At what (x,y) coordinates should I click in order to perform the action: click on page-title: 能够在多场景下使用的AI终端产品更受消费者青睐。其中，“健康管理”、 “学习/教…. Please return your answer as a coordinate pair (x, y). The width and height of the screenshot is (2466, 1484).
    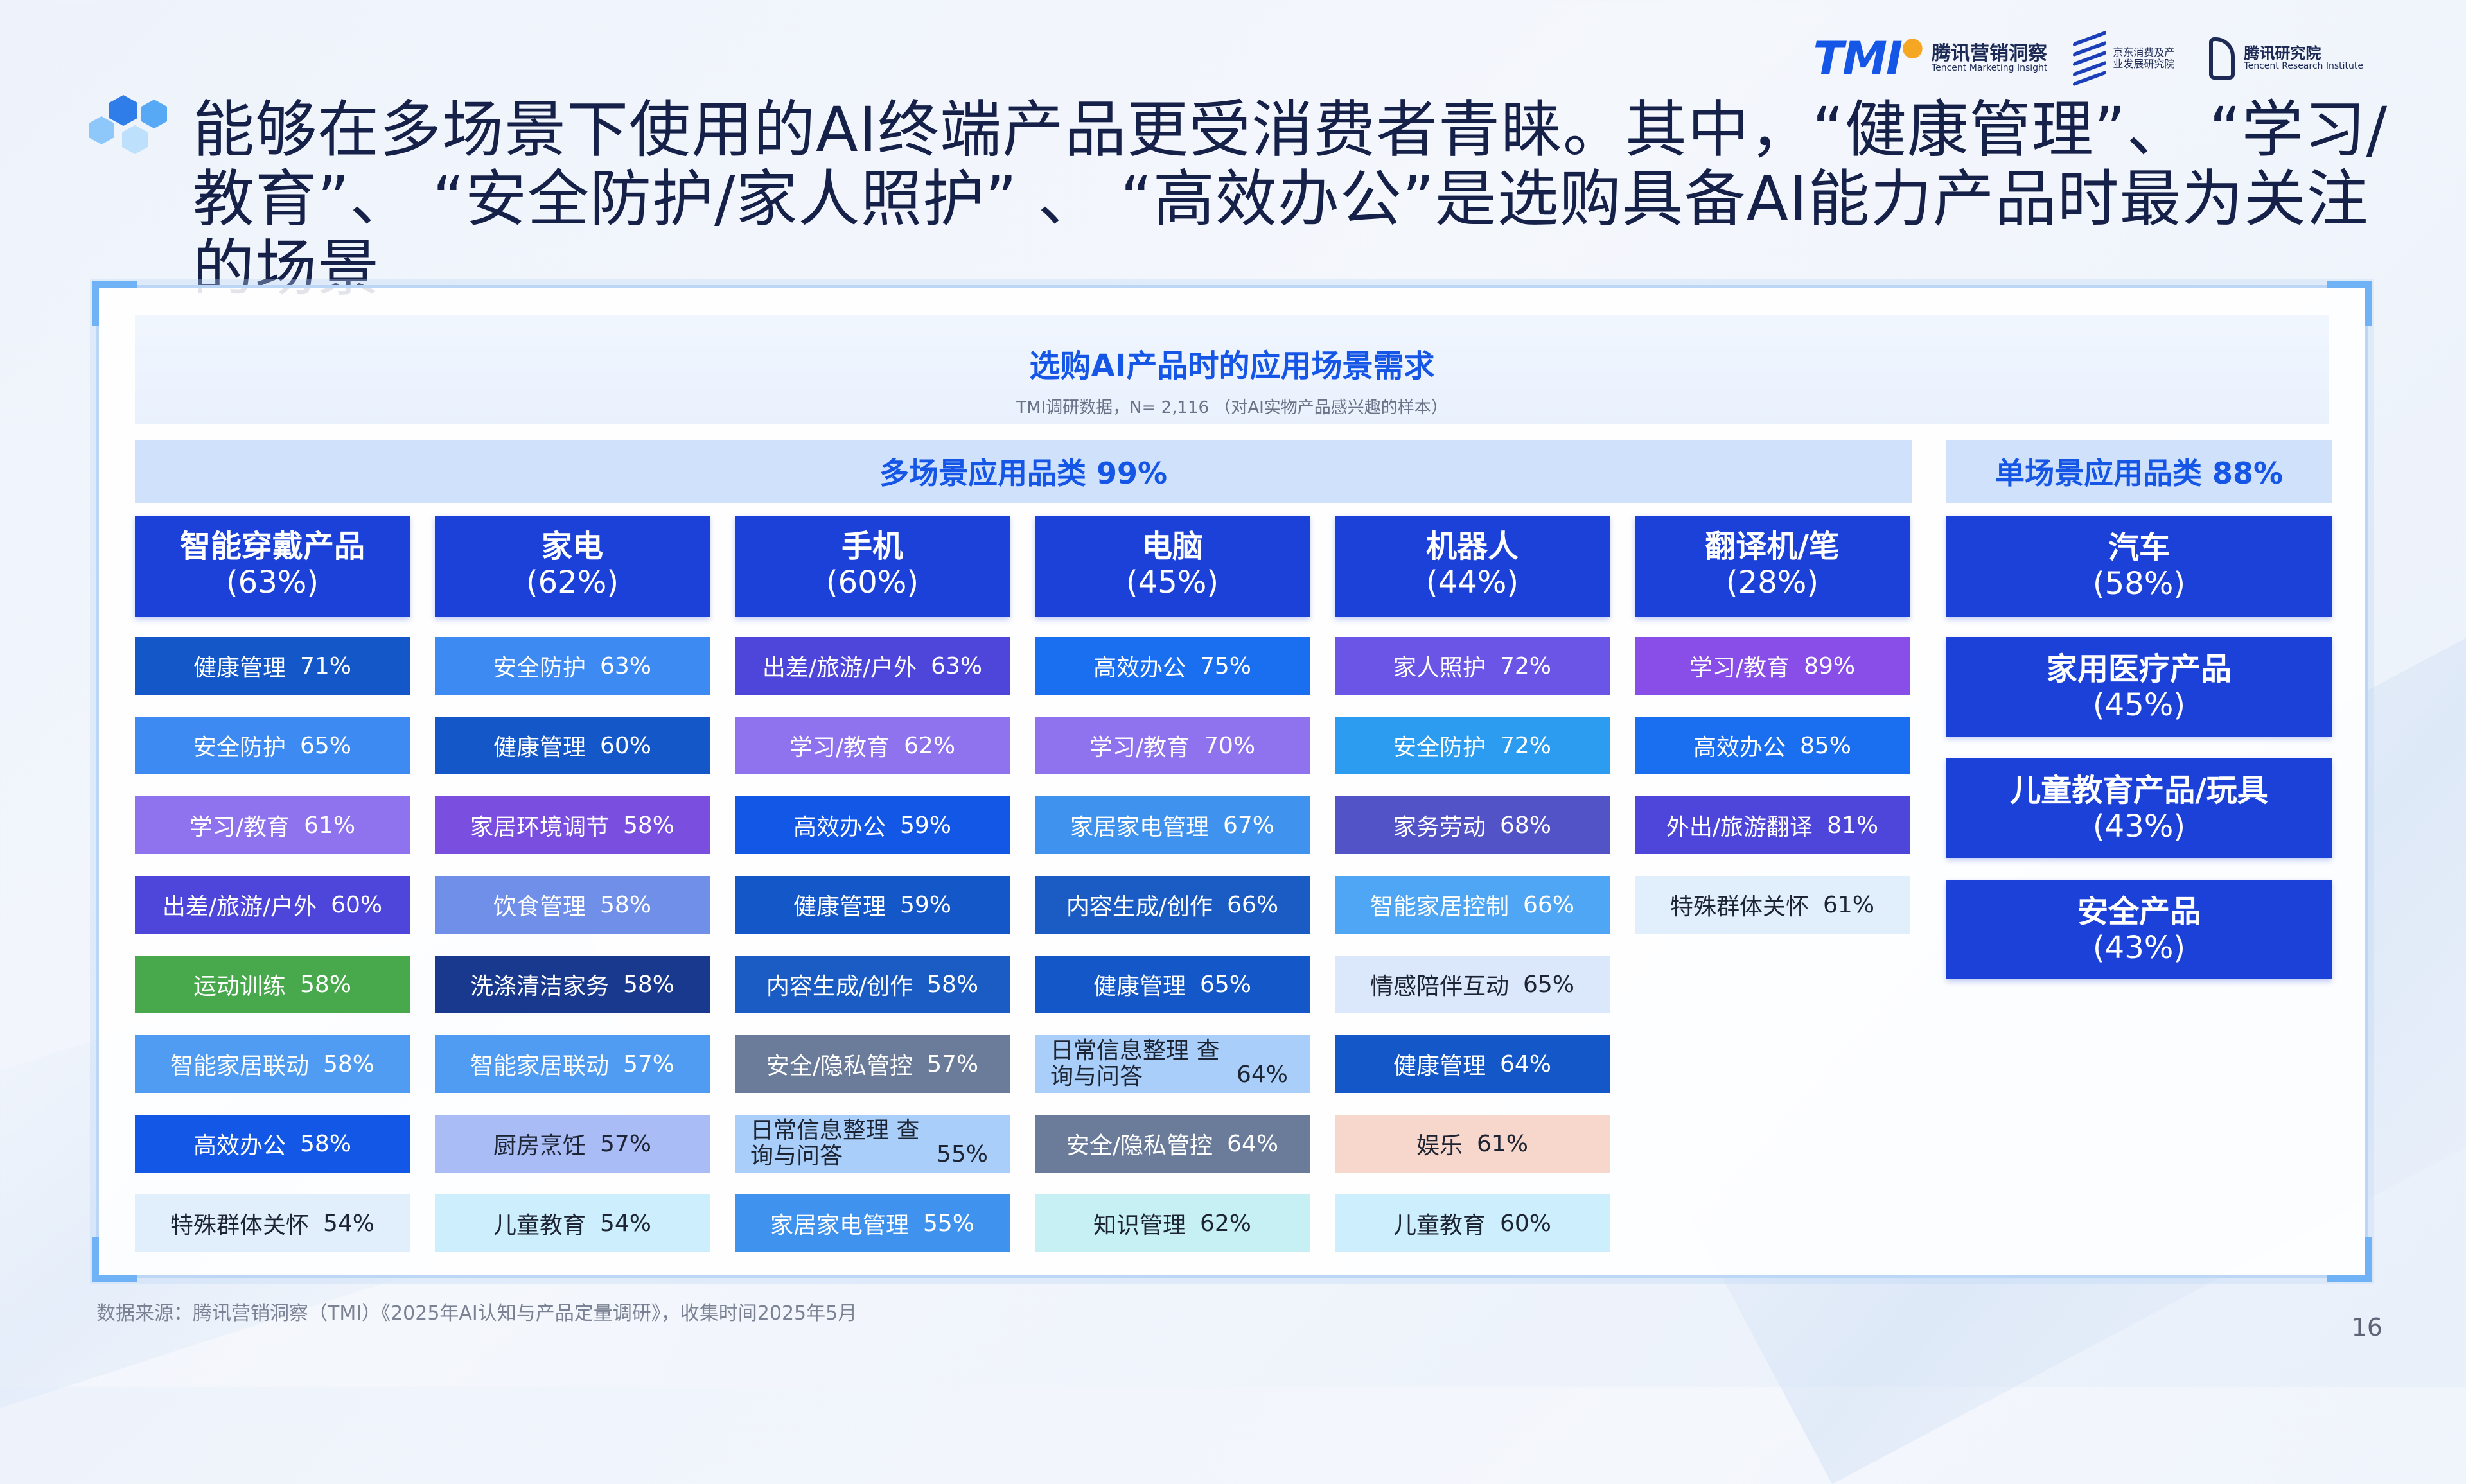
    Looking at the image, I should click on (1290, 199).